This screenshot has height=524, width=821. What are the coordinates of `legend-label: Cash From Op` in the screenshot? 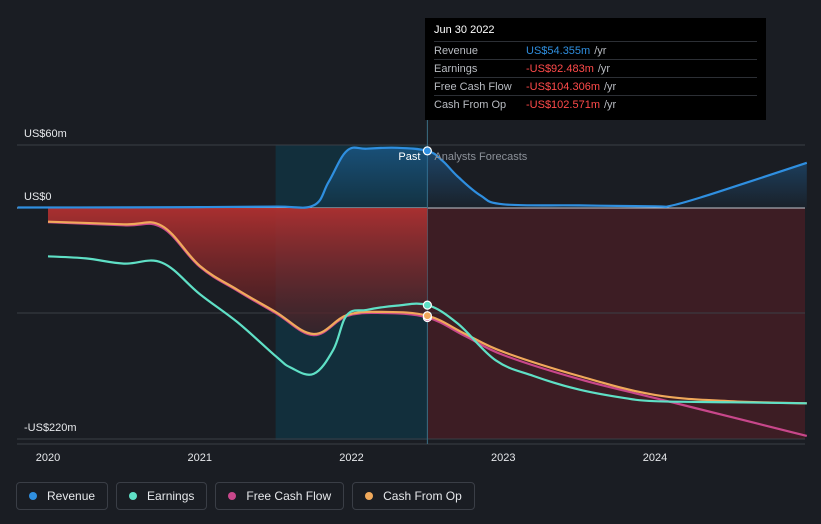 It's located at (422, 496).